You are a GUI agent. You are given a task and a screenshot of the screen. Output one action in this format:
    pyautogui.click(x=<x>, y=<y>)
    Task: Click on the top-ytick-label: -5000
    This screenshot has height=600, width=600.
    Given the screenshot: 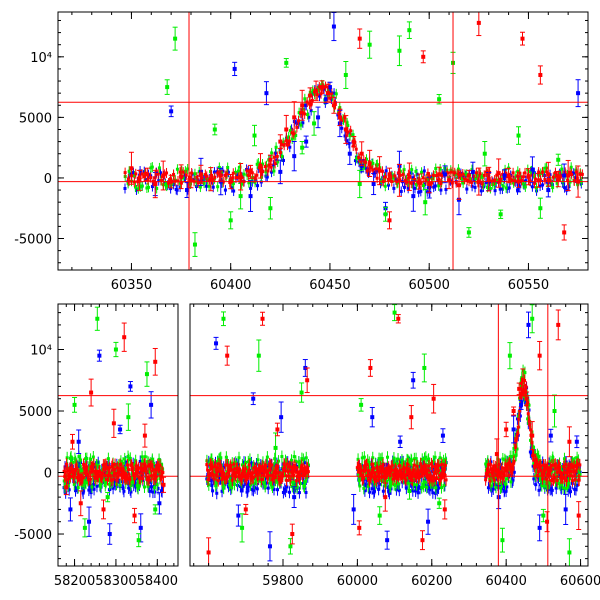 What is the action you would take?
    pyautogui.click(x=33, y=240)
    